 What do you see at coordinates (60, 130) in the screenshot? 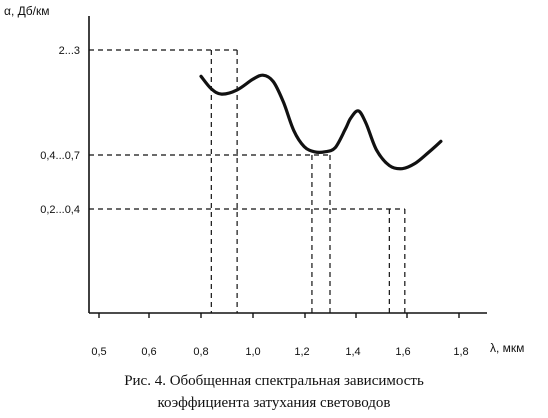
I see `y-tick-labels: 2...3 0,4...0,7 0,2...0,4` at bounding box center [60, 130].